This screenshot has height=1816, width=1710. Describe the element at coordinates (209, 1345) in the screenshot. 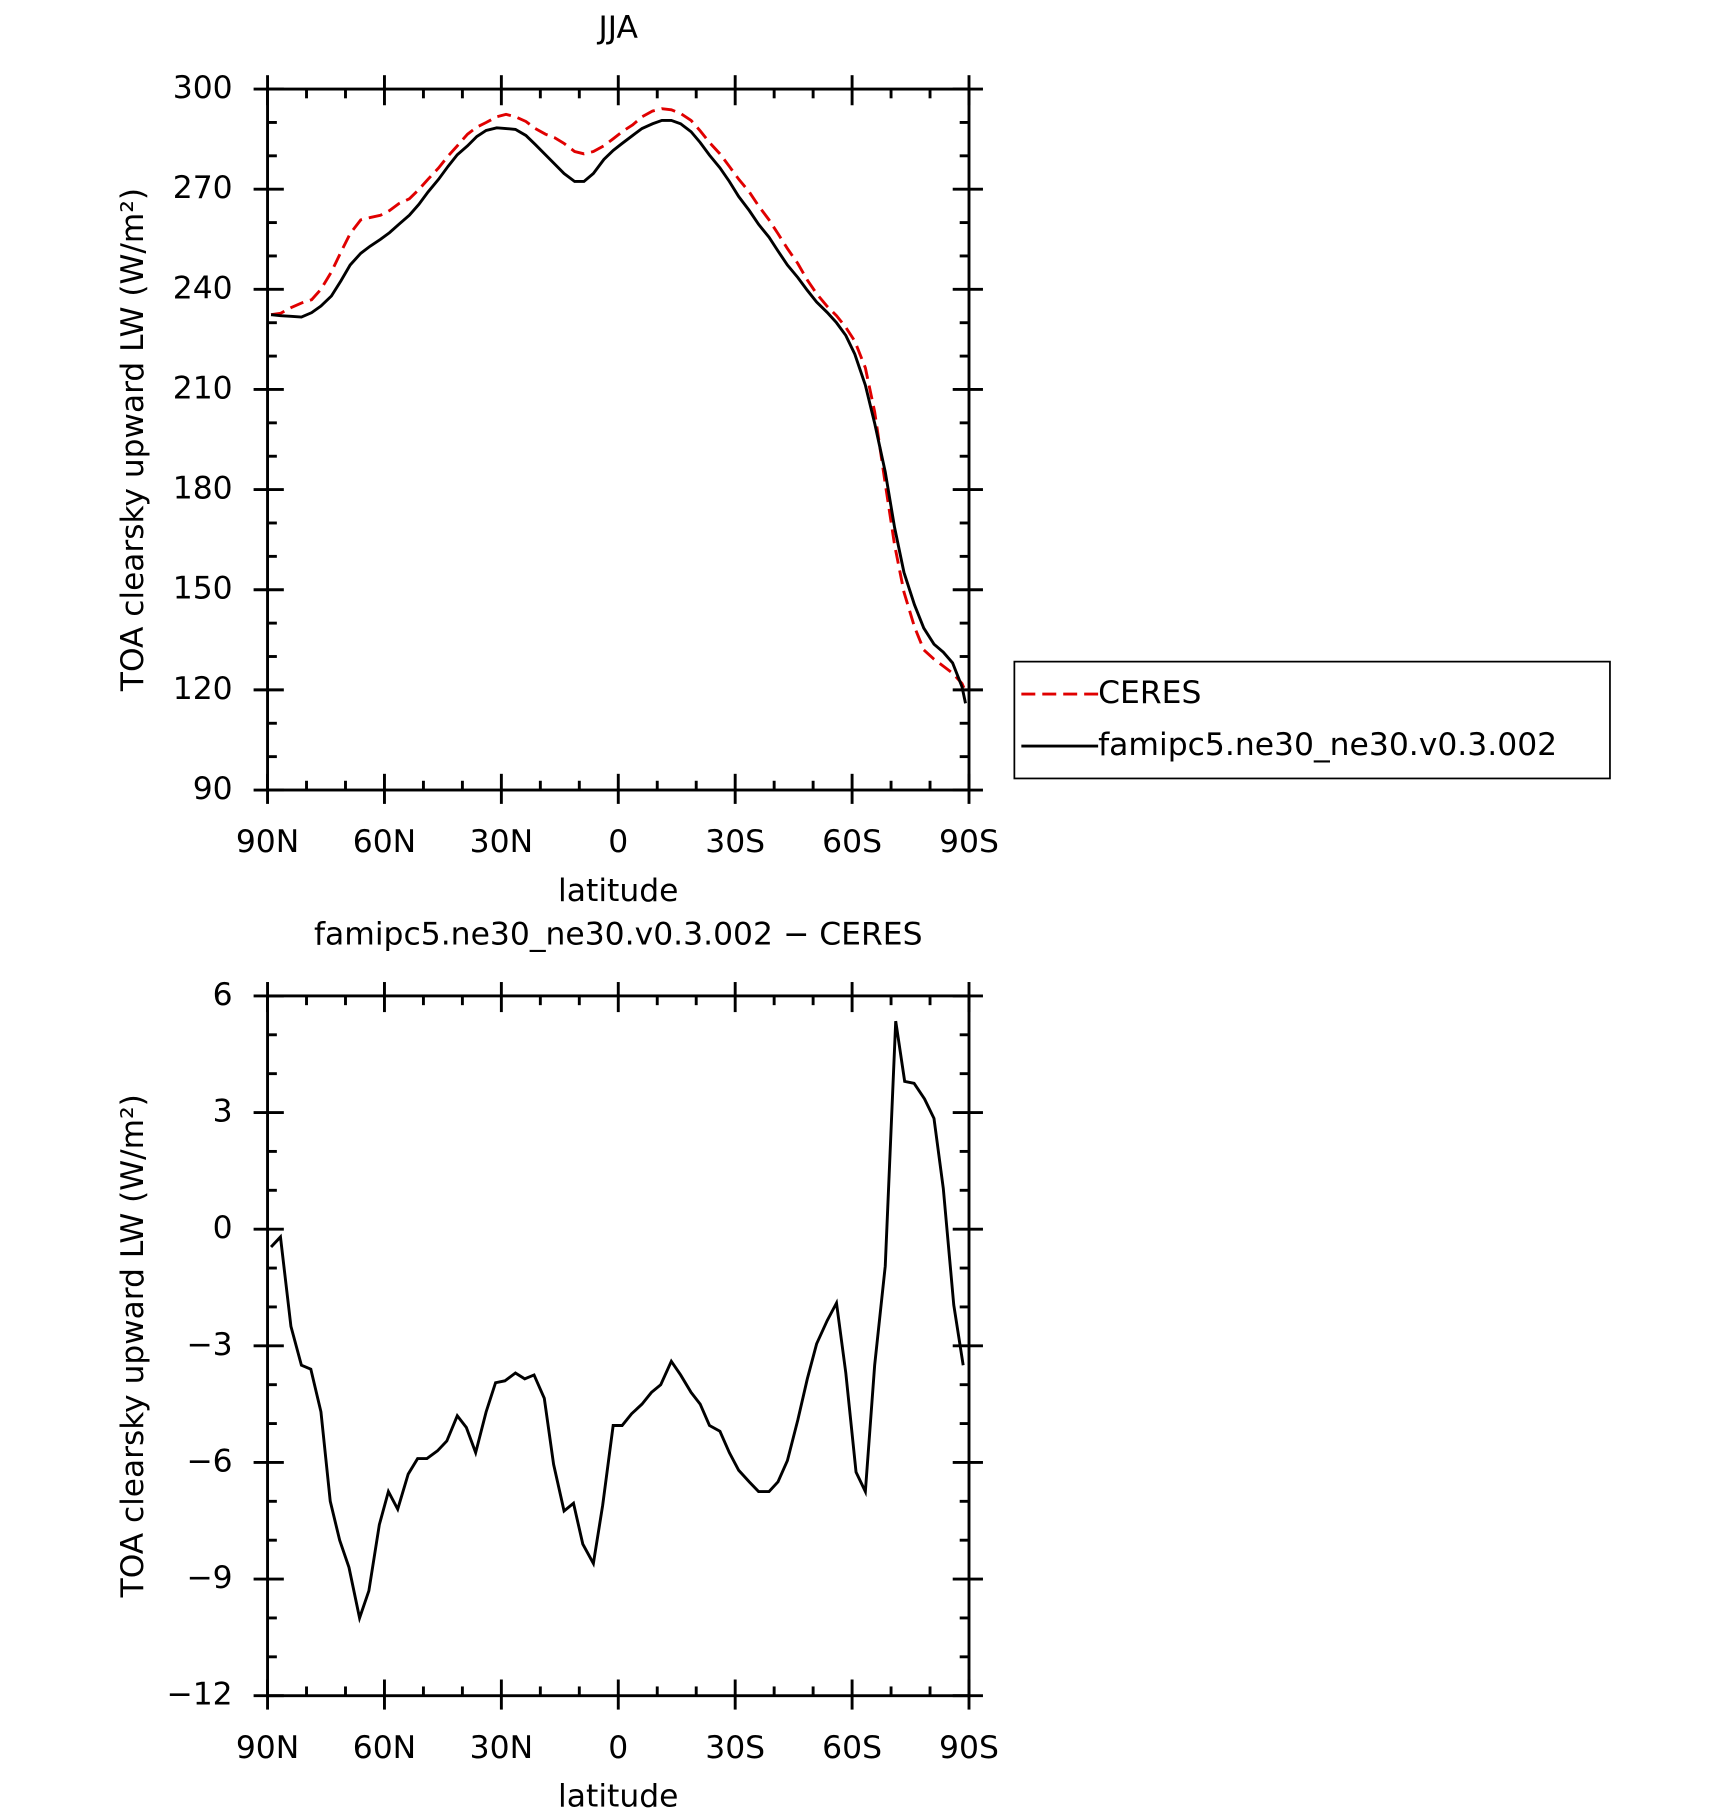

I see `y-tick-label: −3` at that location.